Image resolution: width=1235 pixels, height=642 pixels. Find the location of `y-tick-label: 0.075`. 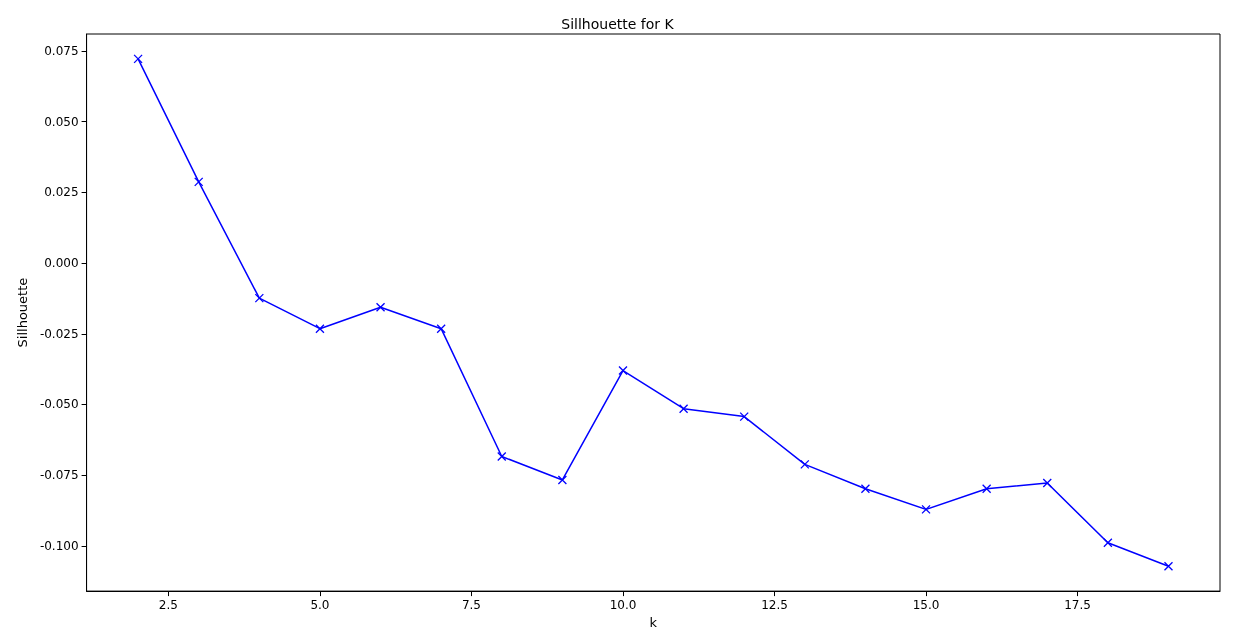

y-tick-label: 0.075 is located at coordinates (61, 50).